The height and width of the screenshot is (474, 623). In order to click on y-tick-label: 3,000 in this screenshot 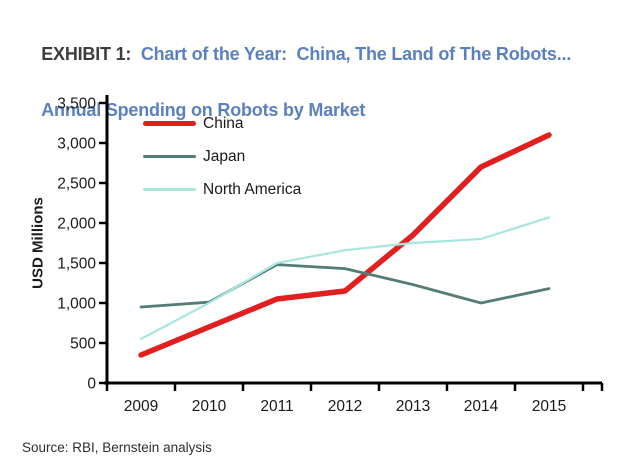, I will do `click(76, 144)`.